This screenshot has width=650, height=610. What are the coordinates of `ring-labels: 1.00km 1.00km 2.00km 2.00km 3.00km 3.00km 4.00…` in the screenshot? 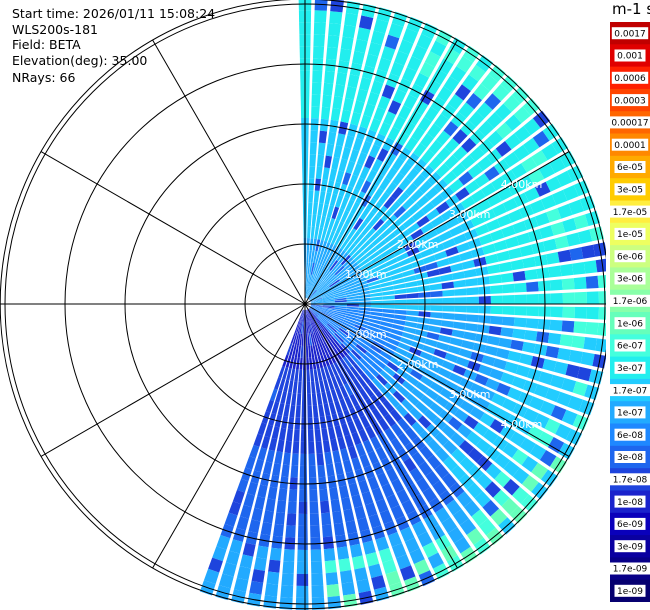 It's located at (443, 304).